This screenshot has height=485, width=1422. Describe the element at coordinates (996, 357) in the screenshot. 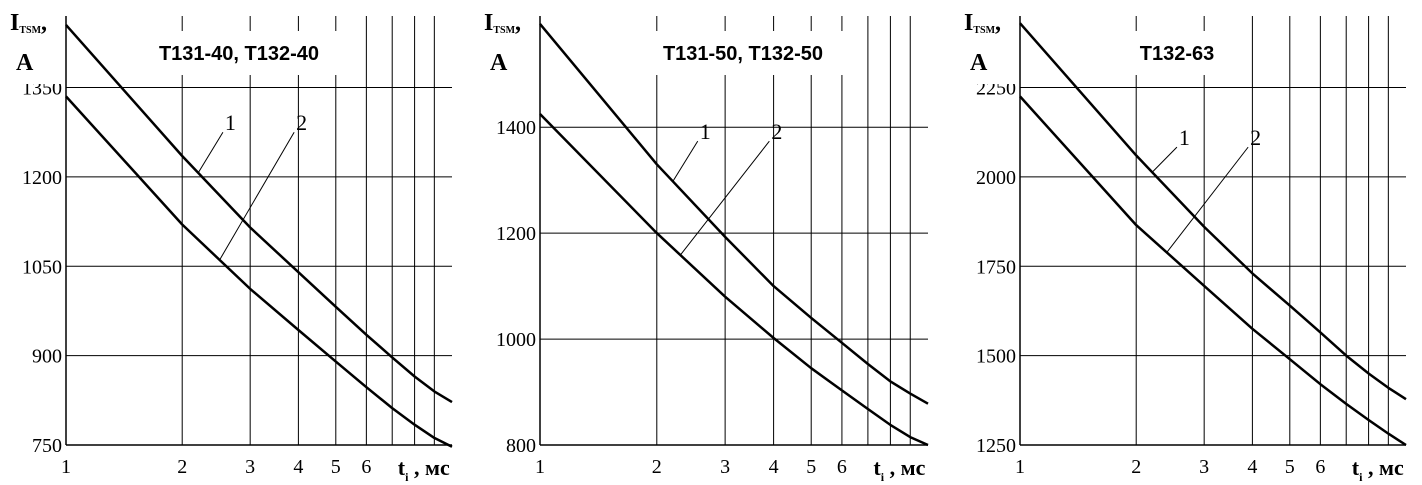

I see `y-tick-label: 1500` at that location.